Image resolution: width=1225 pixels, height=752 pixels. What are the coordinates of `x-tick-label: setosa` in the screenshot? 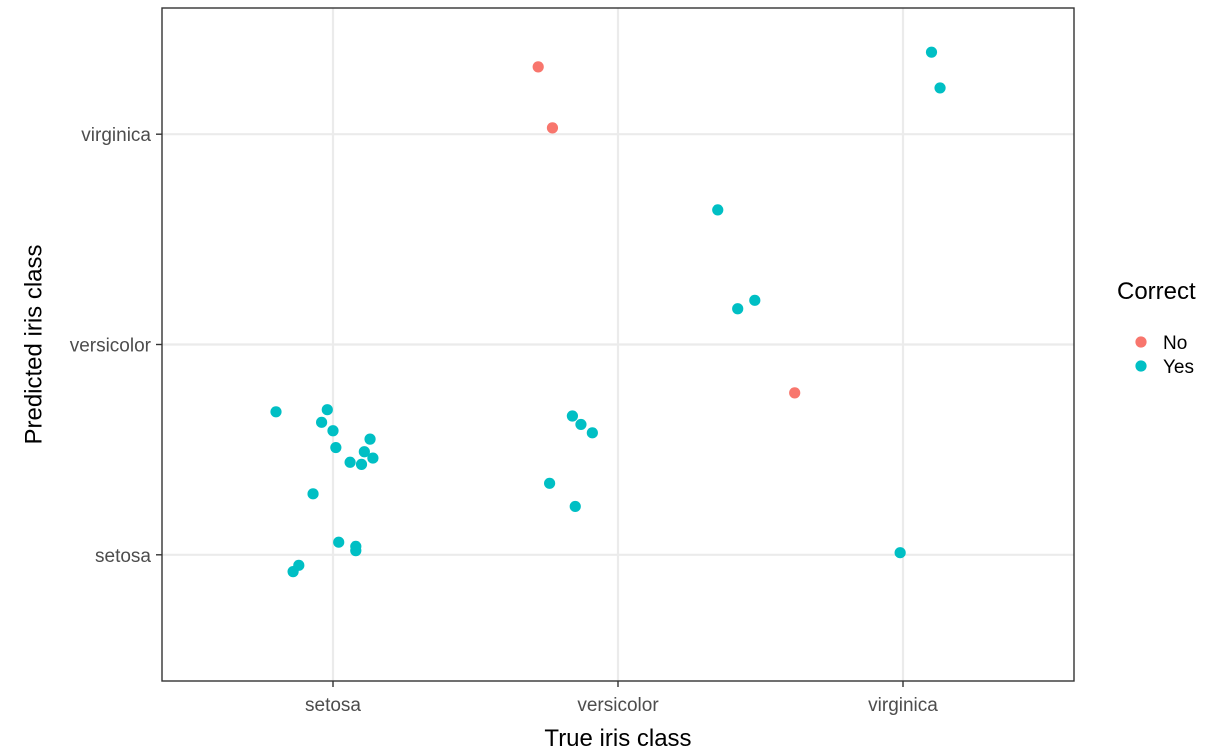 It's located at (333, 705).